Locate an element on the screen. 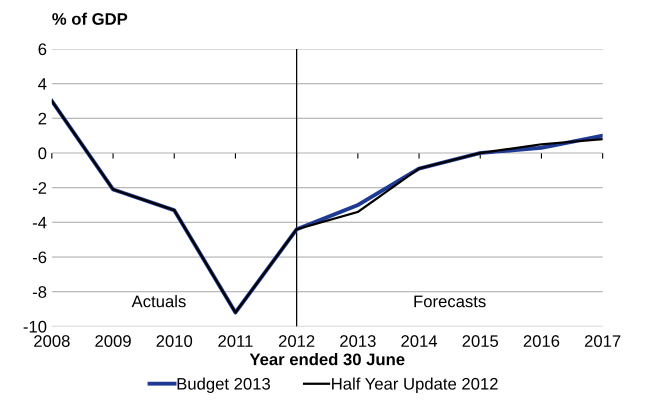  x-axis-title: Year ended 30 June is located at coordinates (327, 359).